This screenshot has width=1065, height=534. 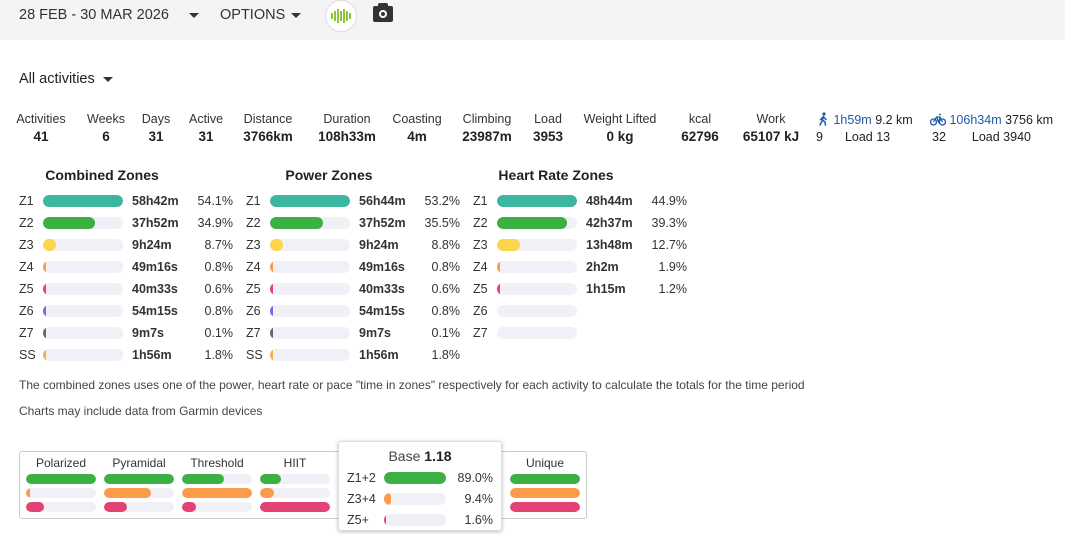 I want to click on zone-label: Z3, so click(x=253, y=245).